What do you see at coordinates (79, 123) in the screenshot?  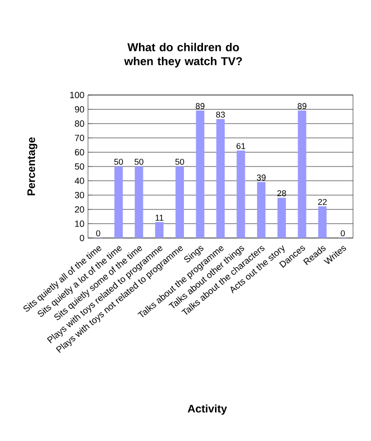 I see `y-tick-label: 80` at bounding box center [79, 123].